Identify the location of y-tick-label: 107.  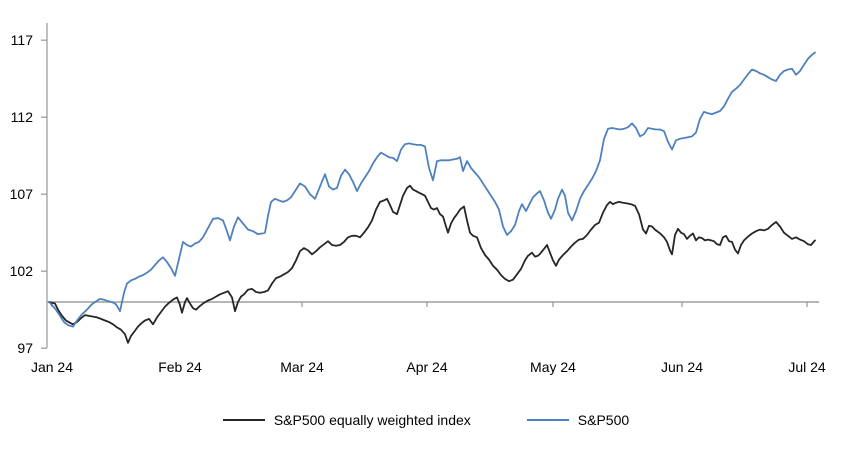
(22, 194).